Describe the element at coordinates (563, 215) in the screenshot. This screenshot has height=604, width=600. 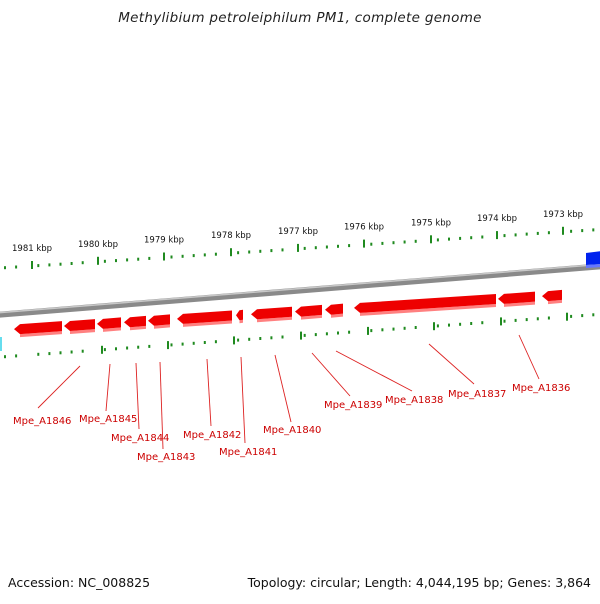
I see `scale-tick-label: 1973 kbp` at that location.